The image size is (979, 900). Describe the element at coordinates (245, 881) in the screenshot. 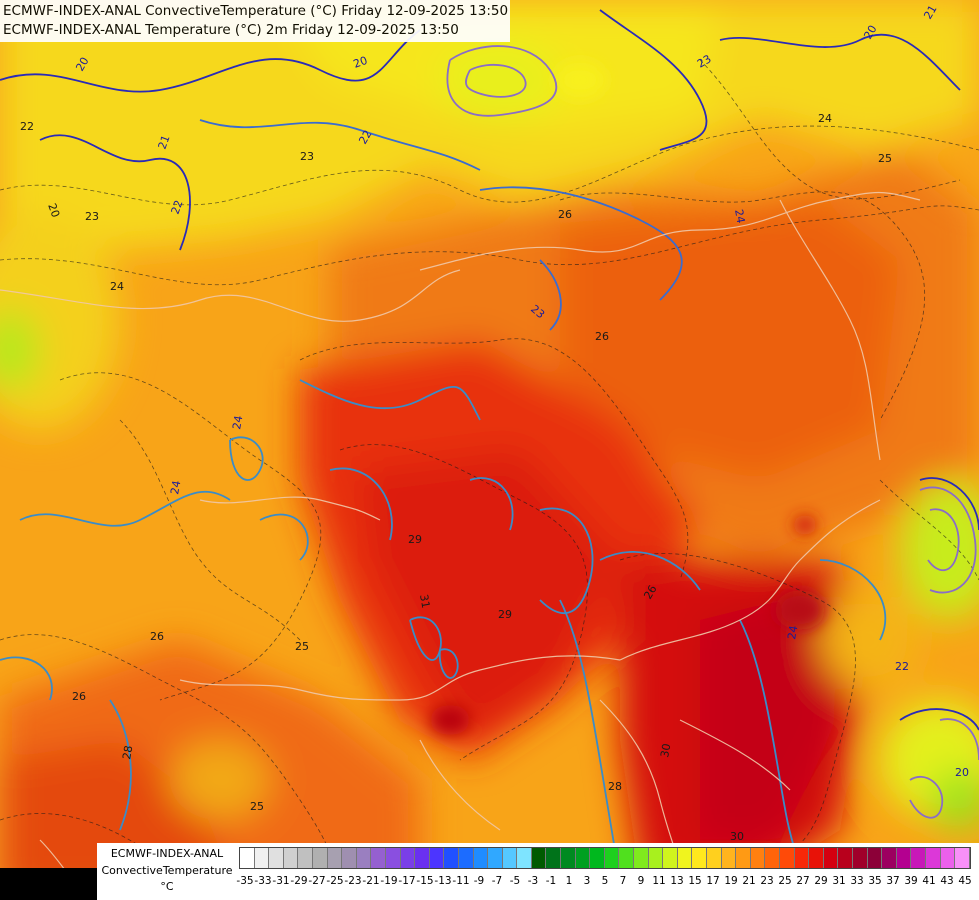

I see `legend-tick-label: -35` at that location.